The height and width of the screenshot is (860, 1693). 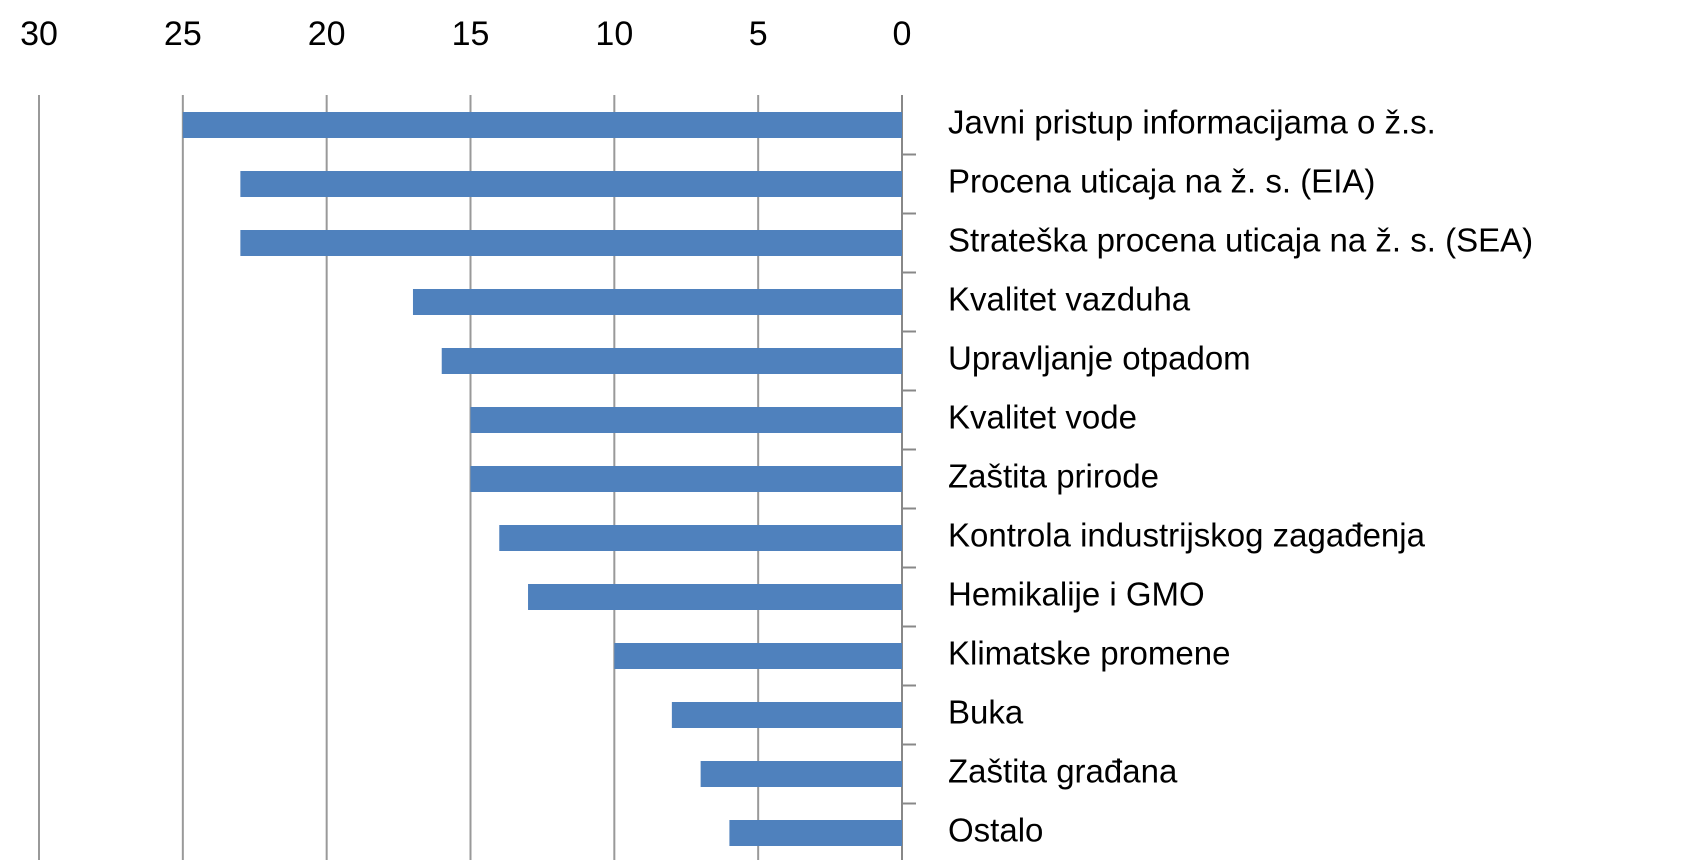 I want to click on y-tick-label: Kvalitet vazduha, so click(x=1069, y=299).